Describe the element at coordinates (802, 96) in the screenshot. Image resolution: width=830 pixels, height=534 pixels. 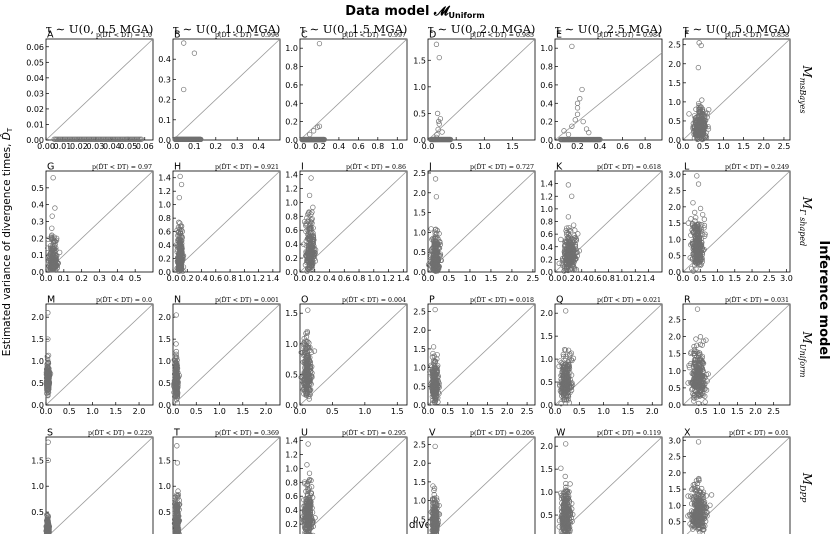
I see `row-label-subscript: msBayes` at that location.